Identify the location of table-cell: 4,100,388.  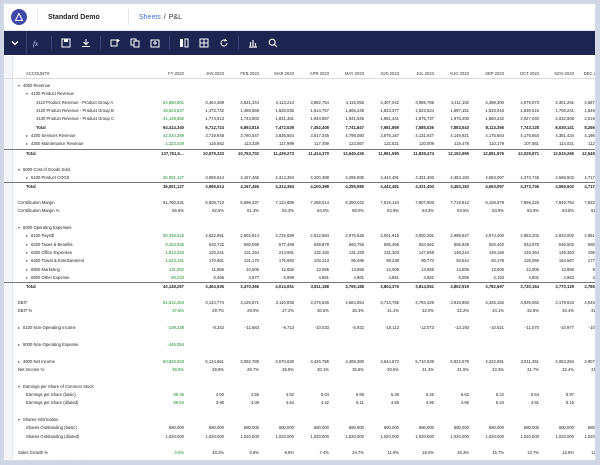
(319, 177).